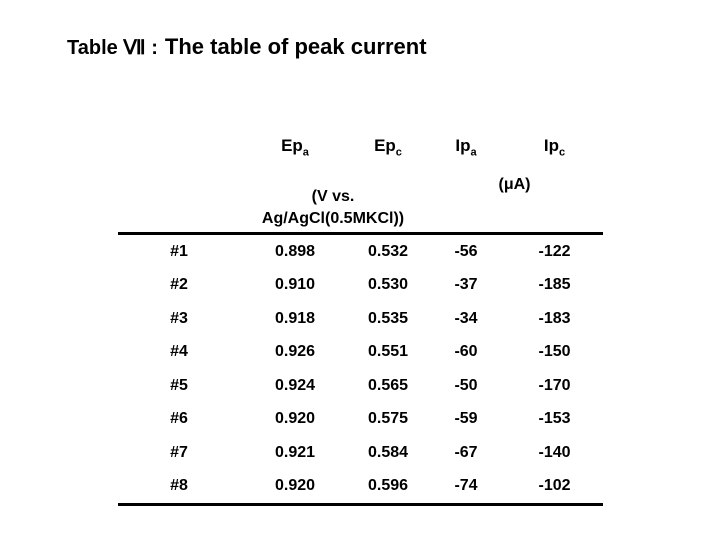  I want to click on col-header-epa-base: Ep, so click(292, 145).